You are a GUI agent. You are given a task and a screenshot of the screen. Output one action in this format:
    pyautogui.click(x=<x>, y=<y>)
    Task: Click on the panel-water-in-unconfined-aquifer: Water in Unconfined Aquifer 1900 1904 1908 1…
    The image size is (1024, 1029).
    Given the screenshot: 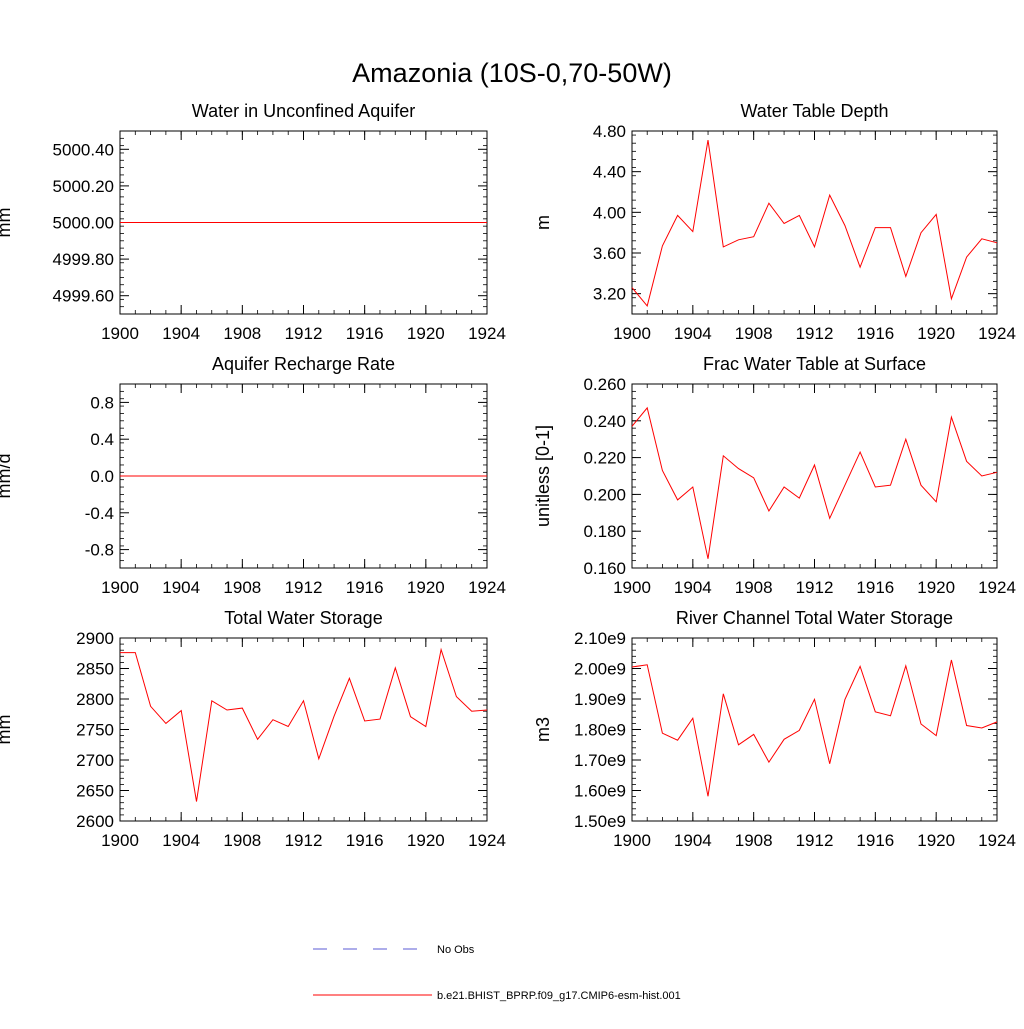 What is the action you would take?
    pyautogui.click(x=253, y=222)
    